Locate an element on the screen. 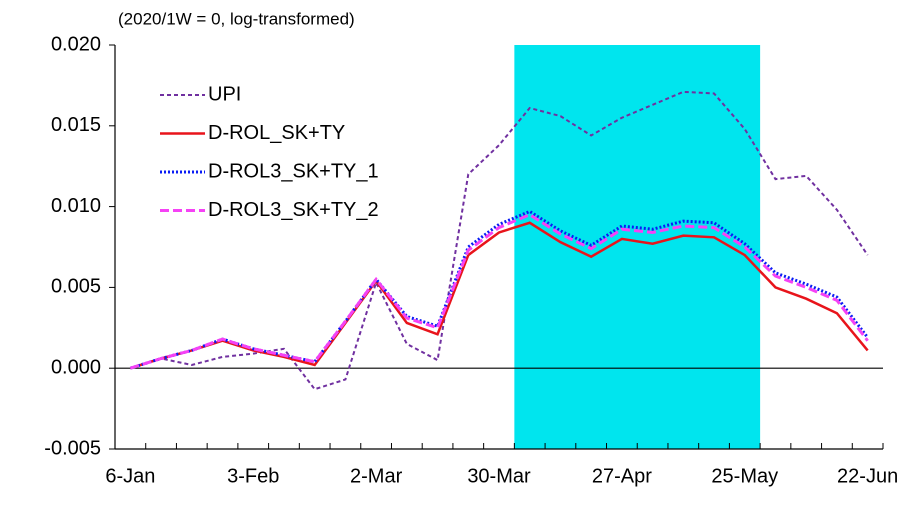 The image size is (907, 507). legend-label: D-ROL3_SK+TY_2 is located at coordinates (293, 210).